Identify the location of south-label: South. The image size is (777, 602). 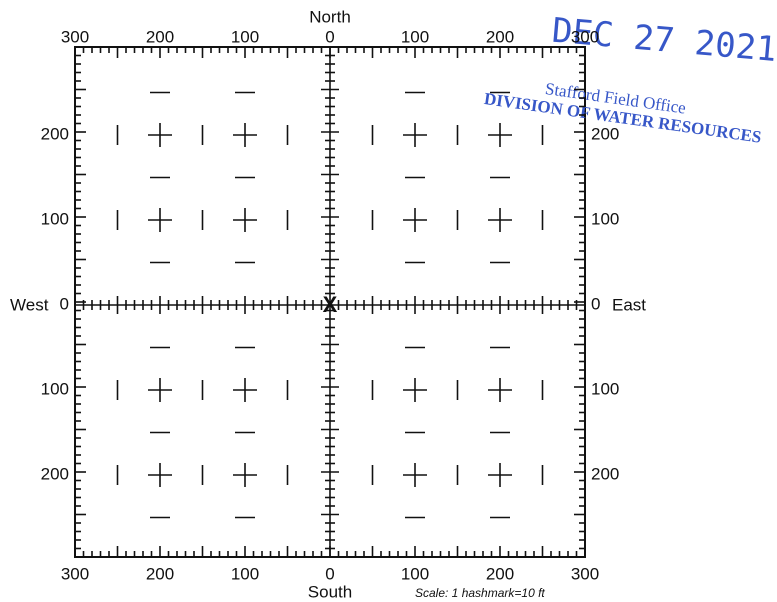
(330, 591).